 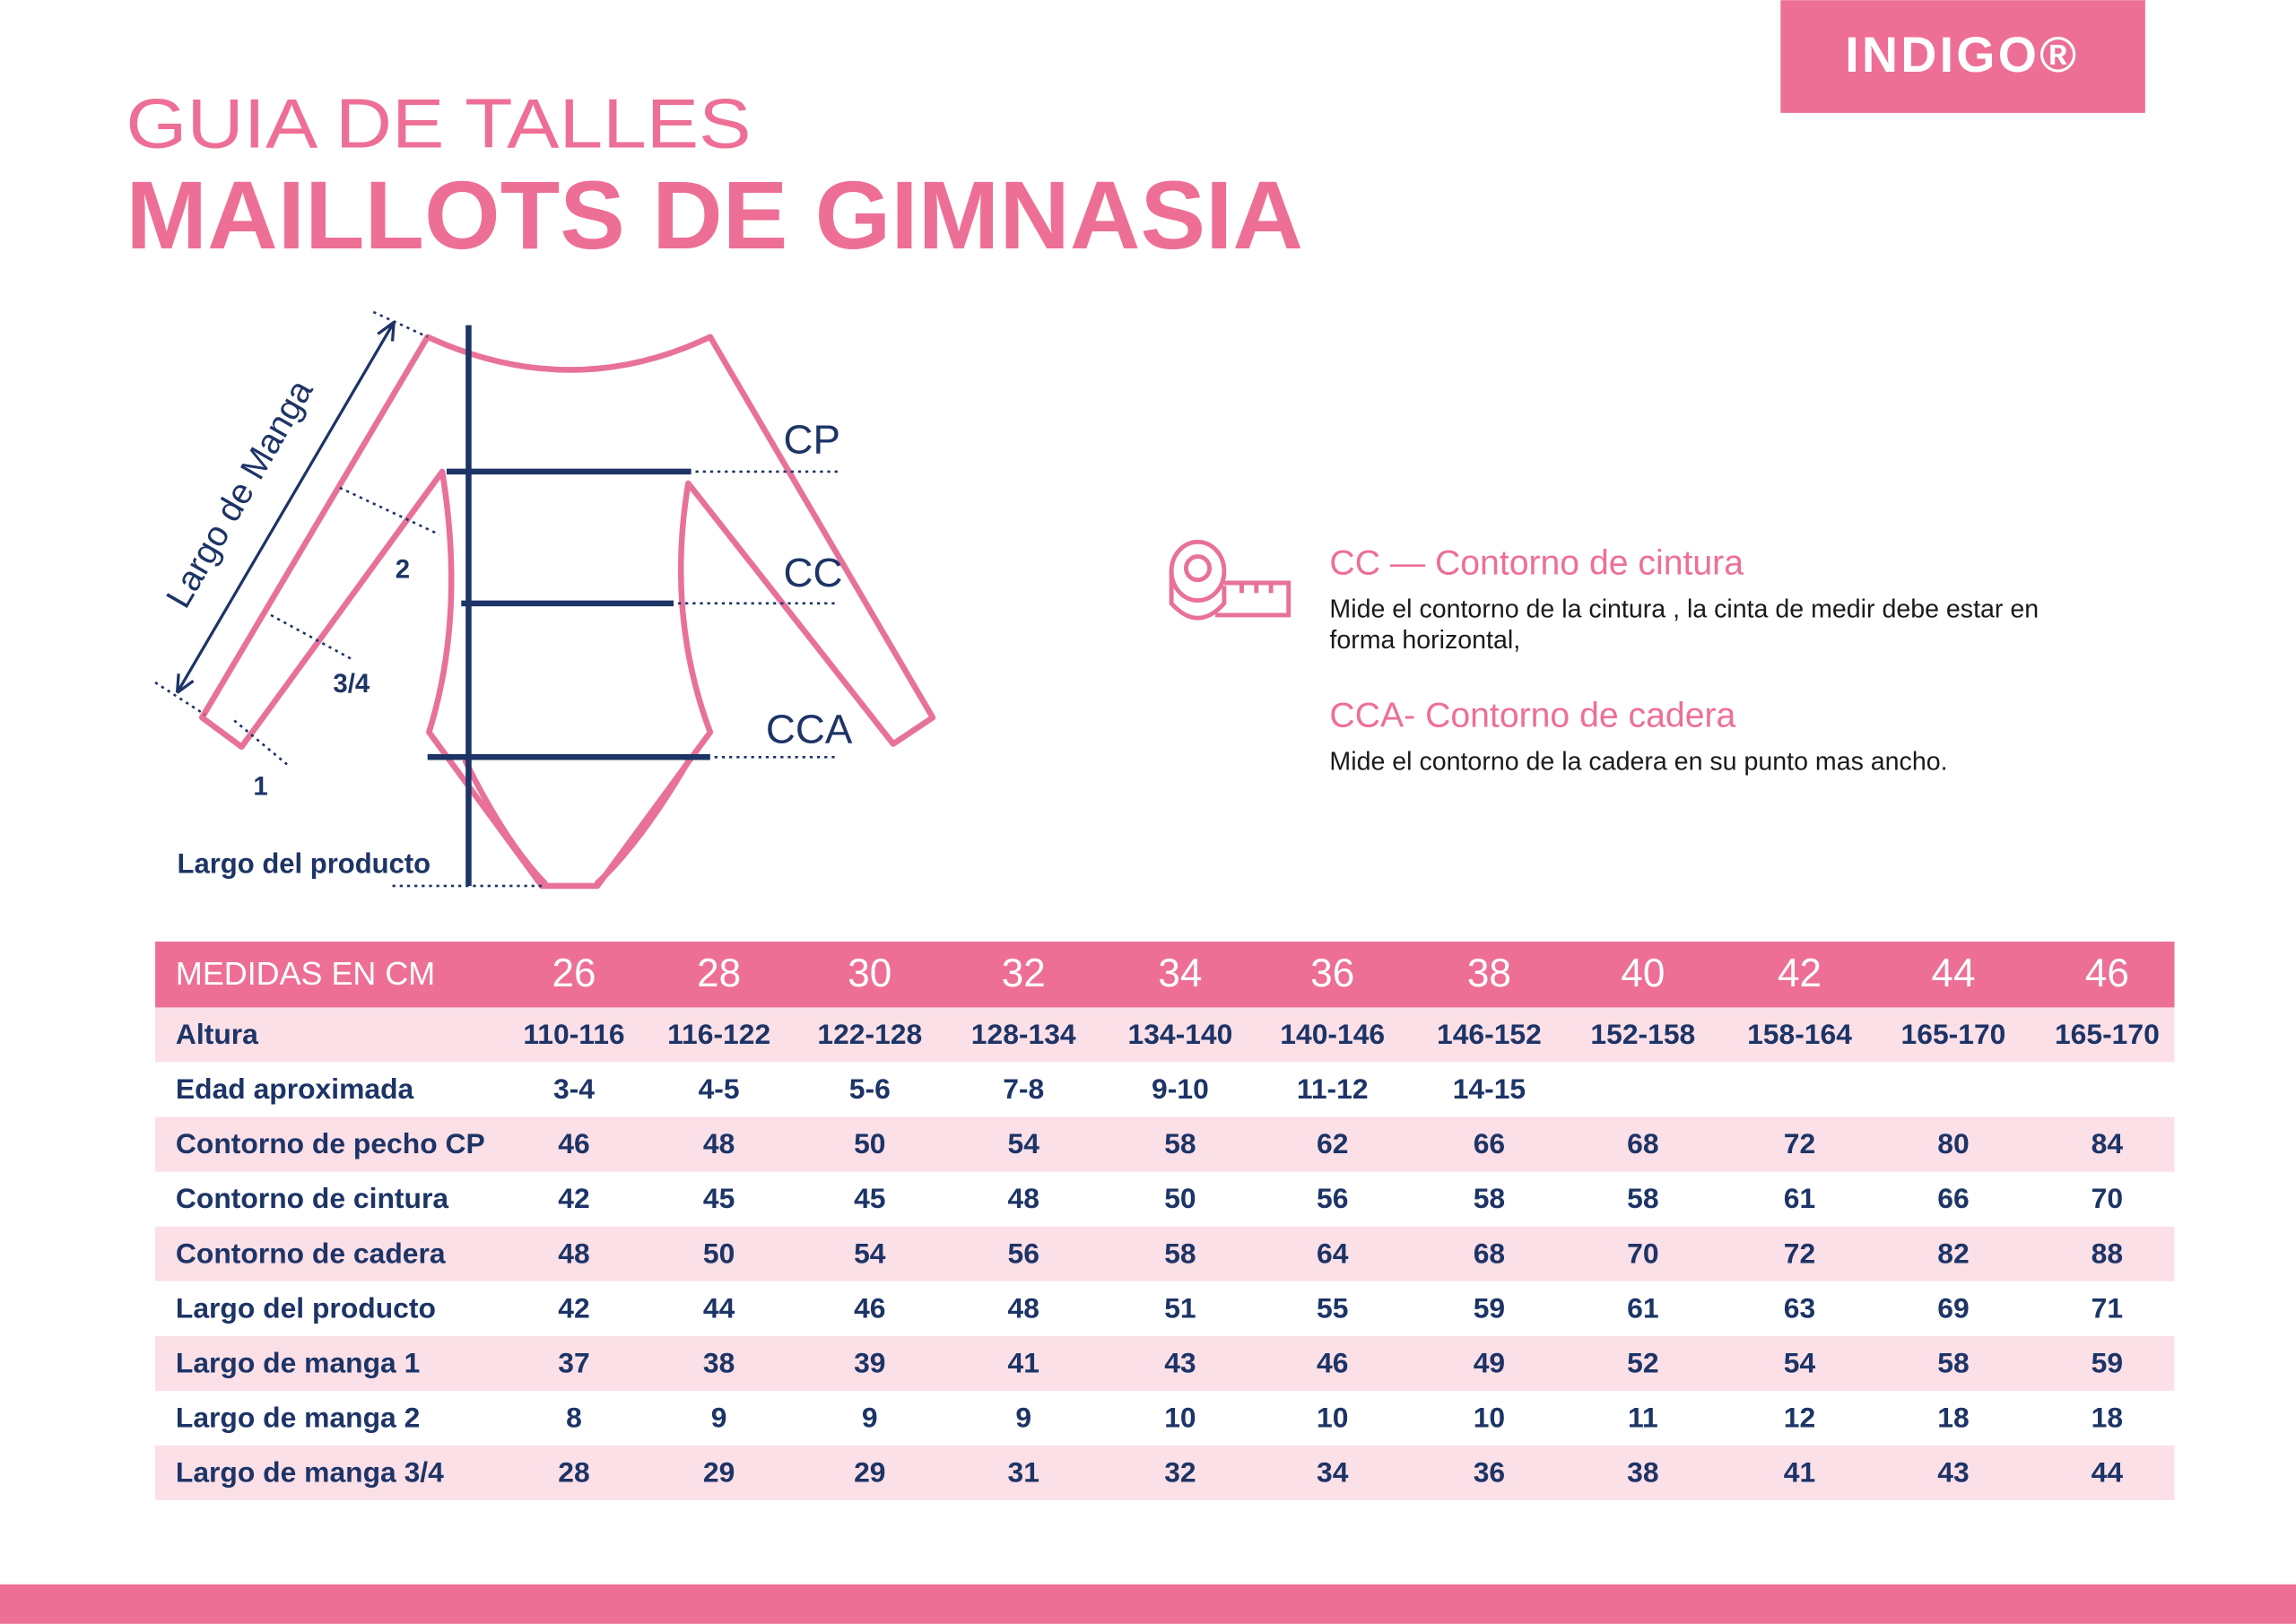 I want to click on cell: 116-122, so click(x=718, y=1034).